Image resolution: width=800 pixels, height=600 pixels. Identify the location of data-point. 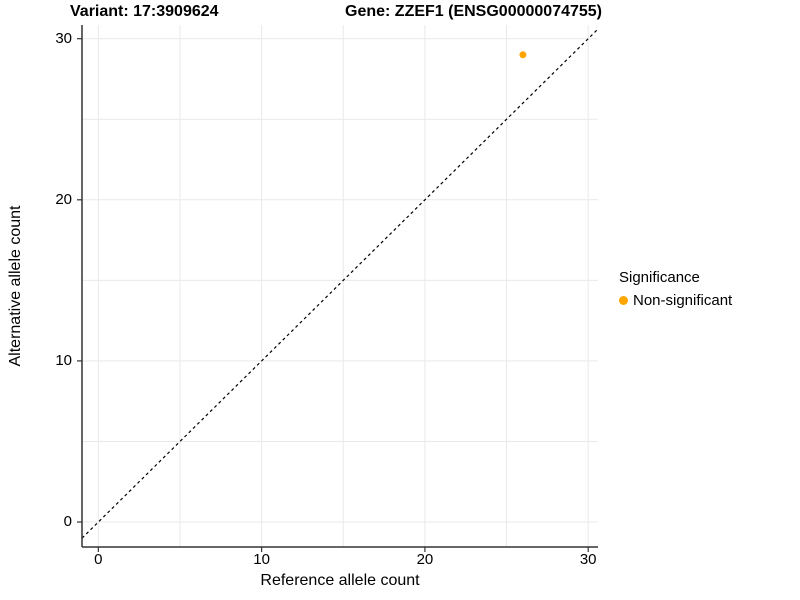
(523, 55).